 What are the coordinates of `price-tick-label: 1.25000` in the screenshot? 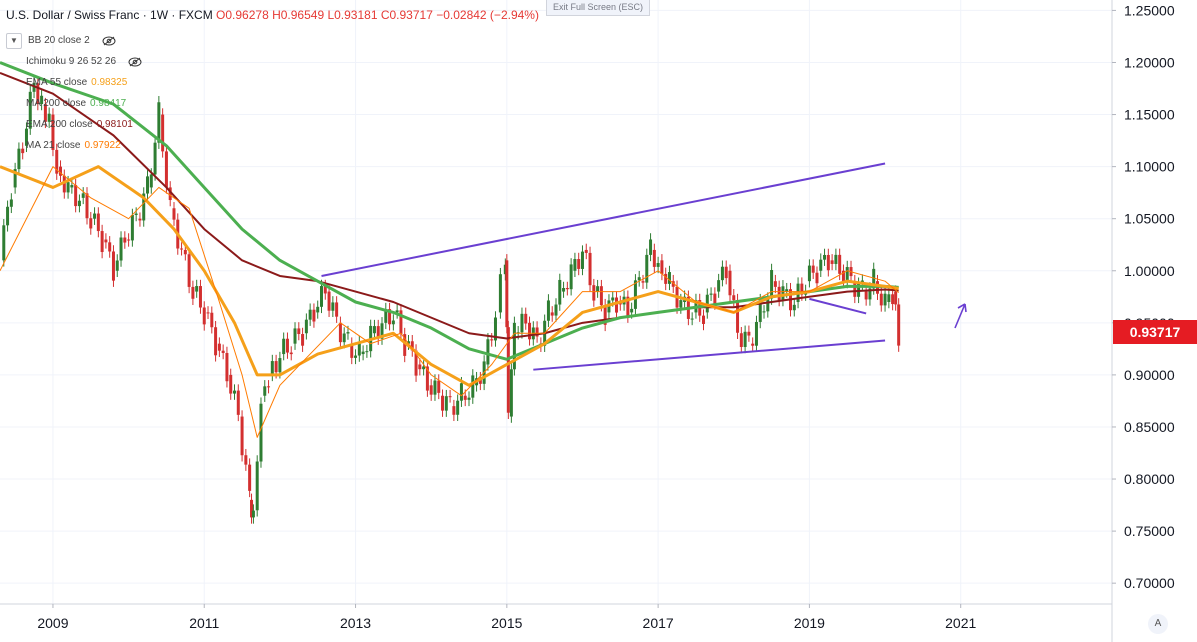 It's located at (1149, 10).